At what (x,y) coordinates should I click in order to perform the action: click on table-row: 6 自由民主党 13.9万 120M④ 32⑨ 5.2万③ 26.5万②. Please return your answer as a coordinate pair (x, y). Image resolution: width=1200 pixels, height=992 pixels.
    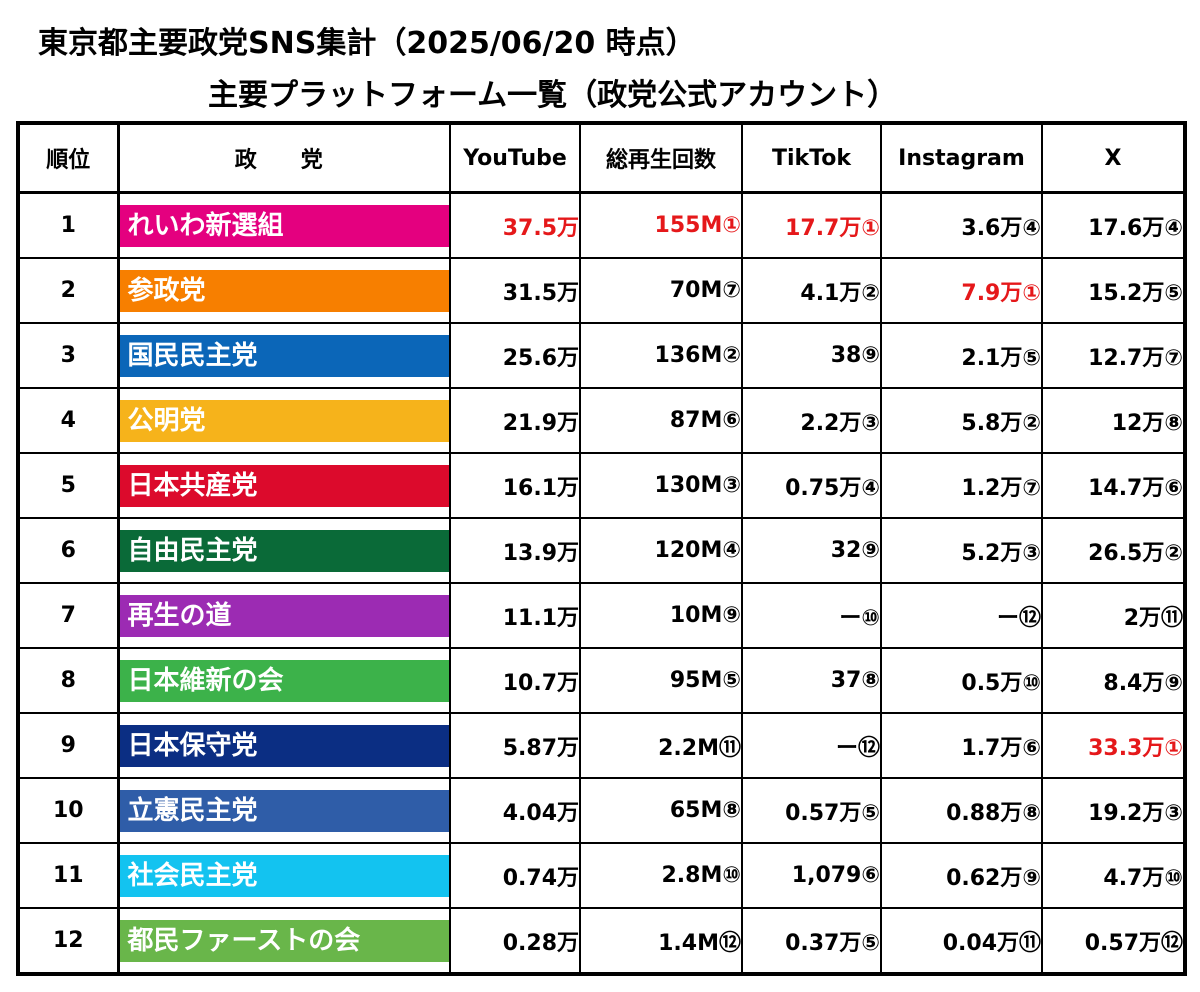
    Looking at the image, I should click on (601, 550).